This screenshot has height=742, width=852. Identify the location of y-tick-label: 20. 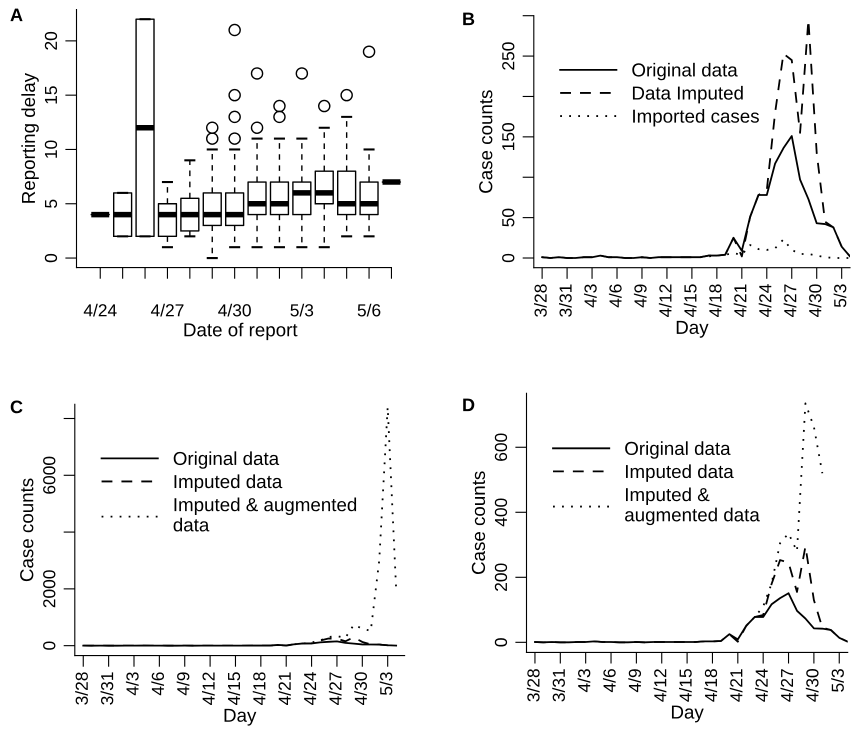
(51, 41).